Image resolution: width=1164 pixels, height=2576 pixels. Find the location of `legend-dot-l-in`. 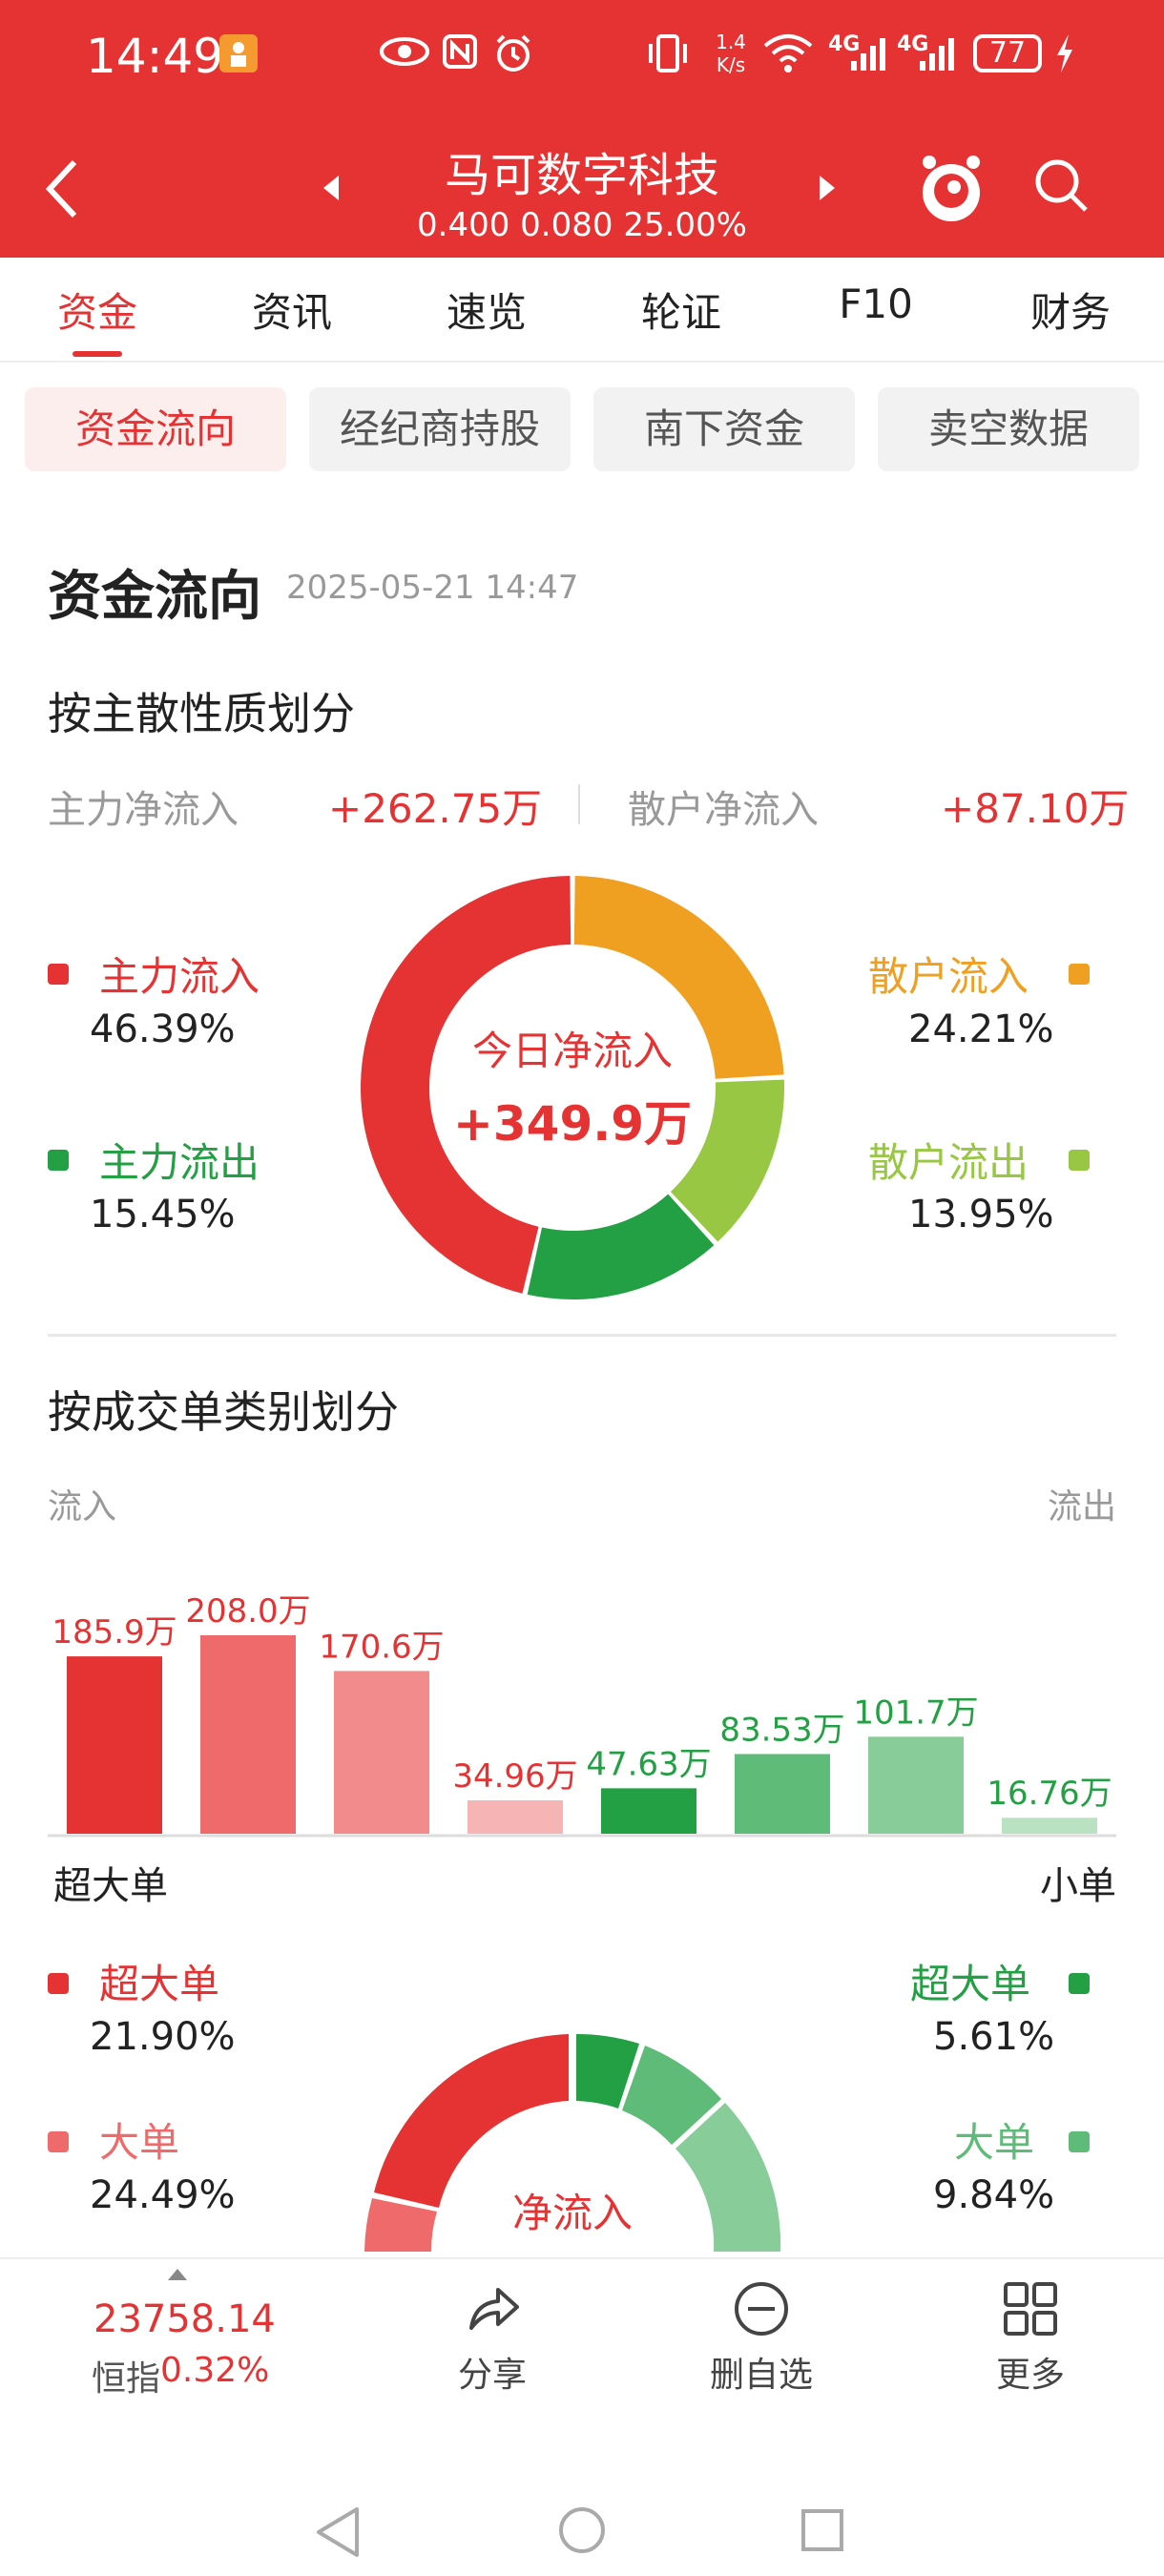

legend-dot-l-in is located at coordinates (58, 2141).